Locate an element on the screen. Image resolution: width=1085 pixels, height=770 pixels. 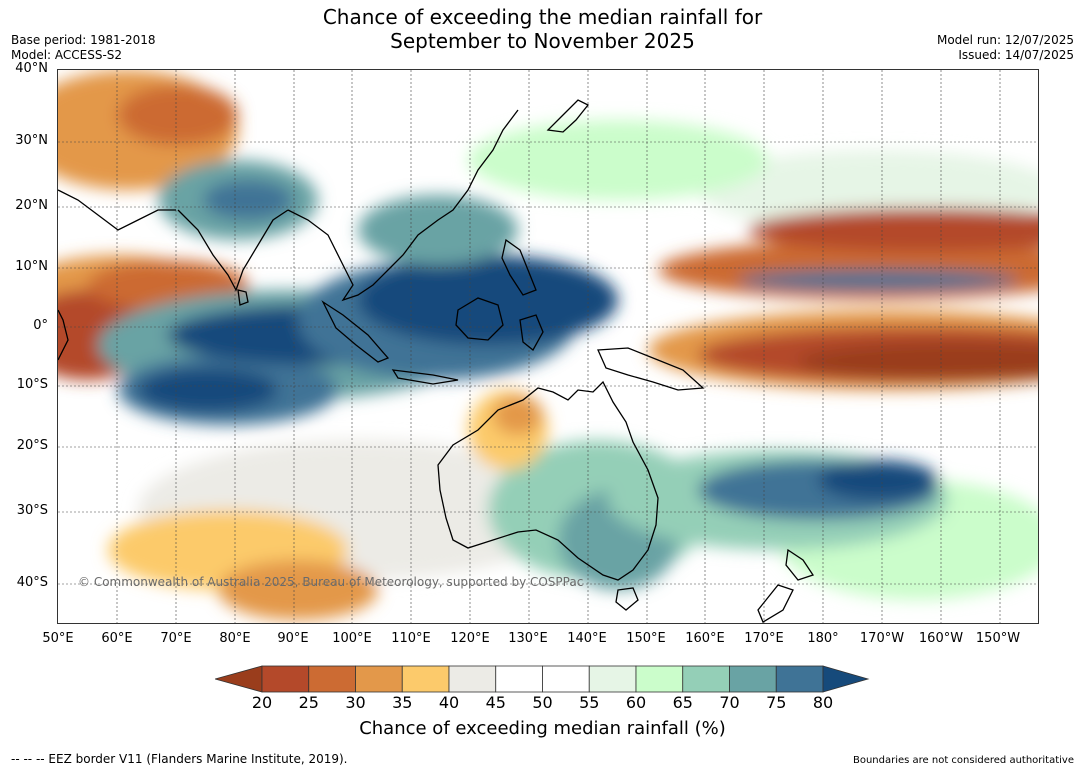
base-period: Base period: 1981-2018 is located at coordinates (83, 40).